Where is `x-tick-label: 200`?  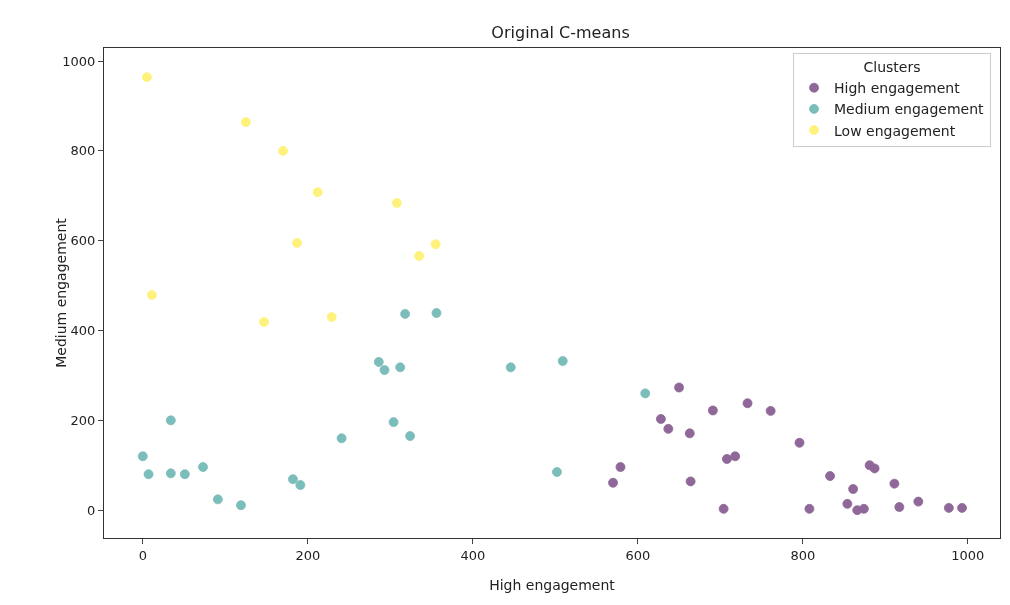 x-tick-label: 200 is located at coordinates (308, 555).